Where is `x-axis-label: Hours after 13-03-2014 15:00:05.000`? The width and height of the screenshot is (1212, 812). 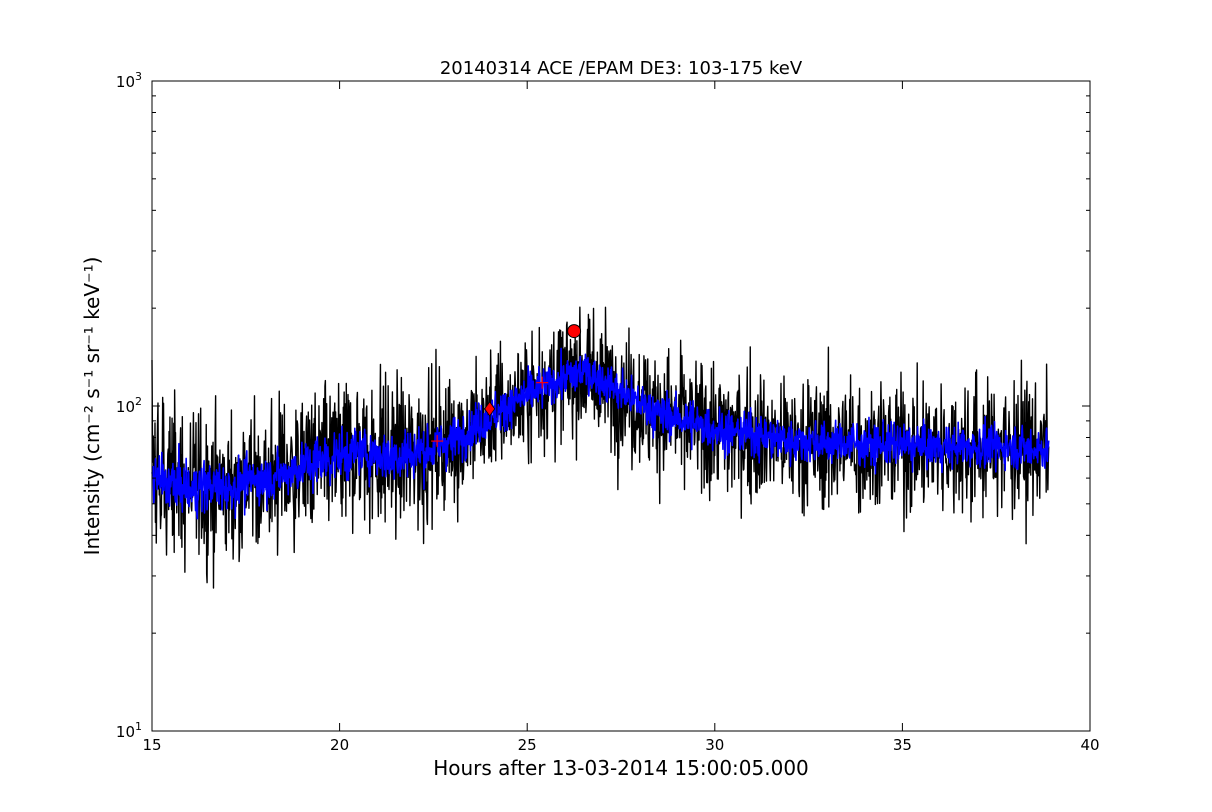
x-axis-label: Hours after 13-03-2014 15:00:05.000 is located at coordinates (621, 768).